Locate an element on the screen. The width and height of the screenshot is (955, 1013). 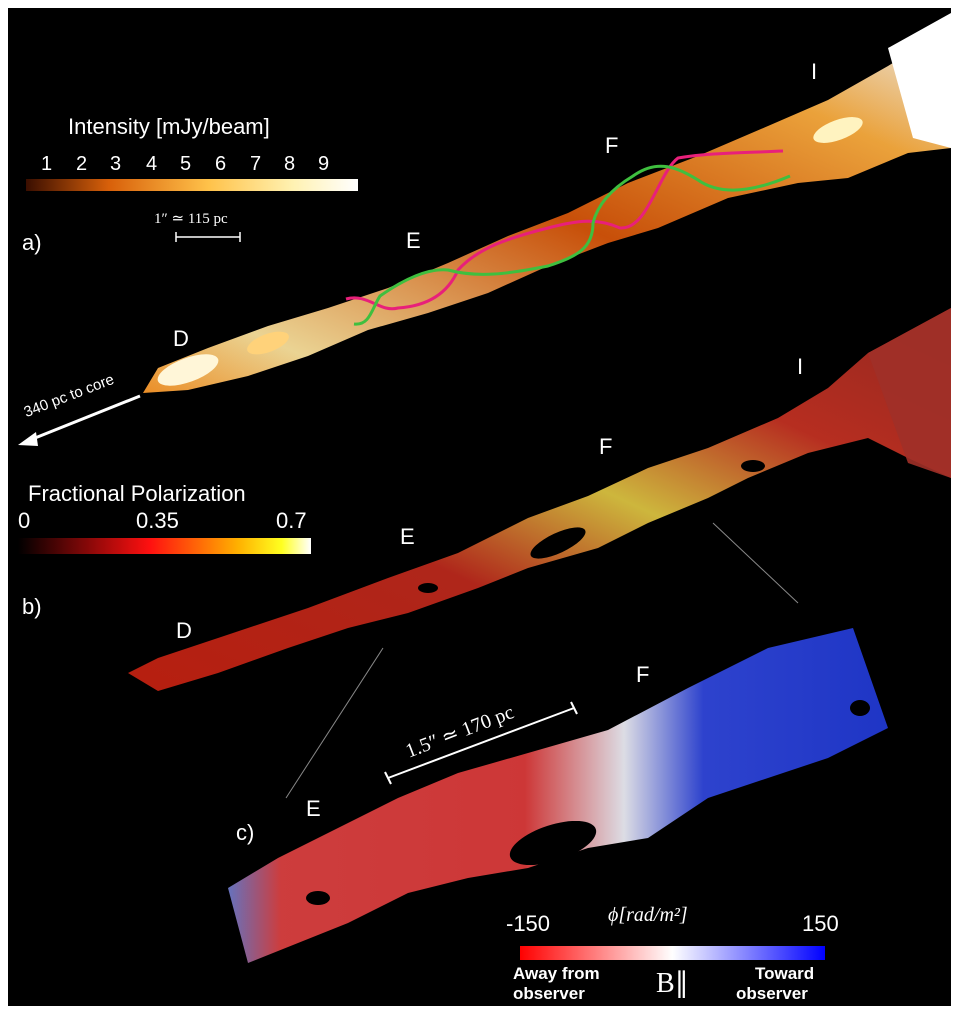
zoom-line-left is located at coordinates (334, 723).